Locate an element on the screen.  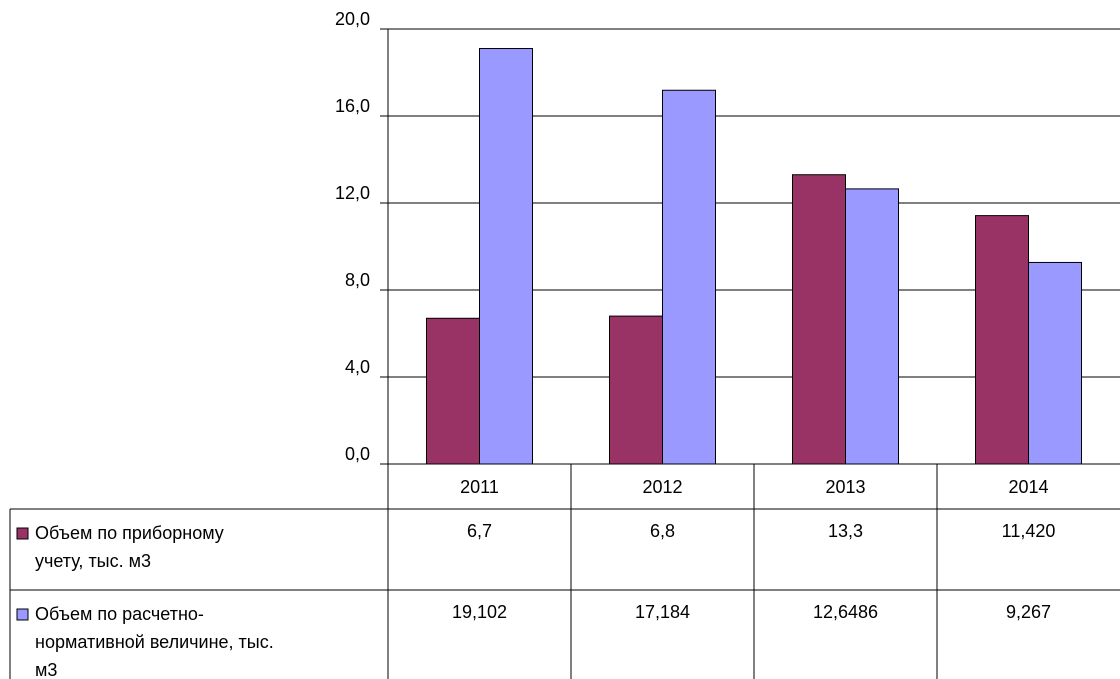
x-category-label: 2013 is located at coordinates (845, 487).